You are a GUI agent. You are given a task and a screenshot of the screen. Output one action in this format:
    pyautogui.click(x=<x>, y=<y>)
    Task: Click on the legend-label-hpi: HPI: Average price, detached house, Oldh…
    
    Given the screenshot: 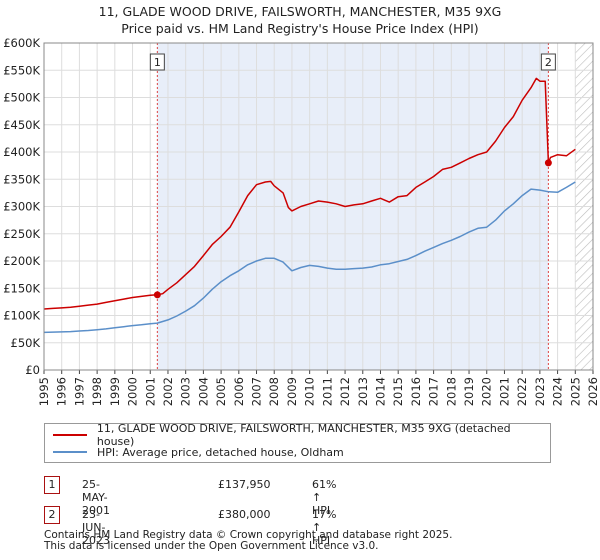 What is the action you would take?
    pyautogui.click(x=220, y=452)
    